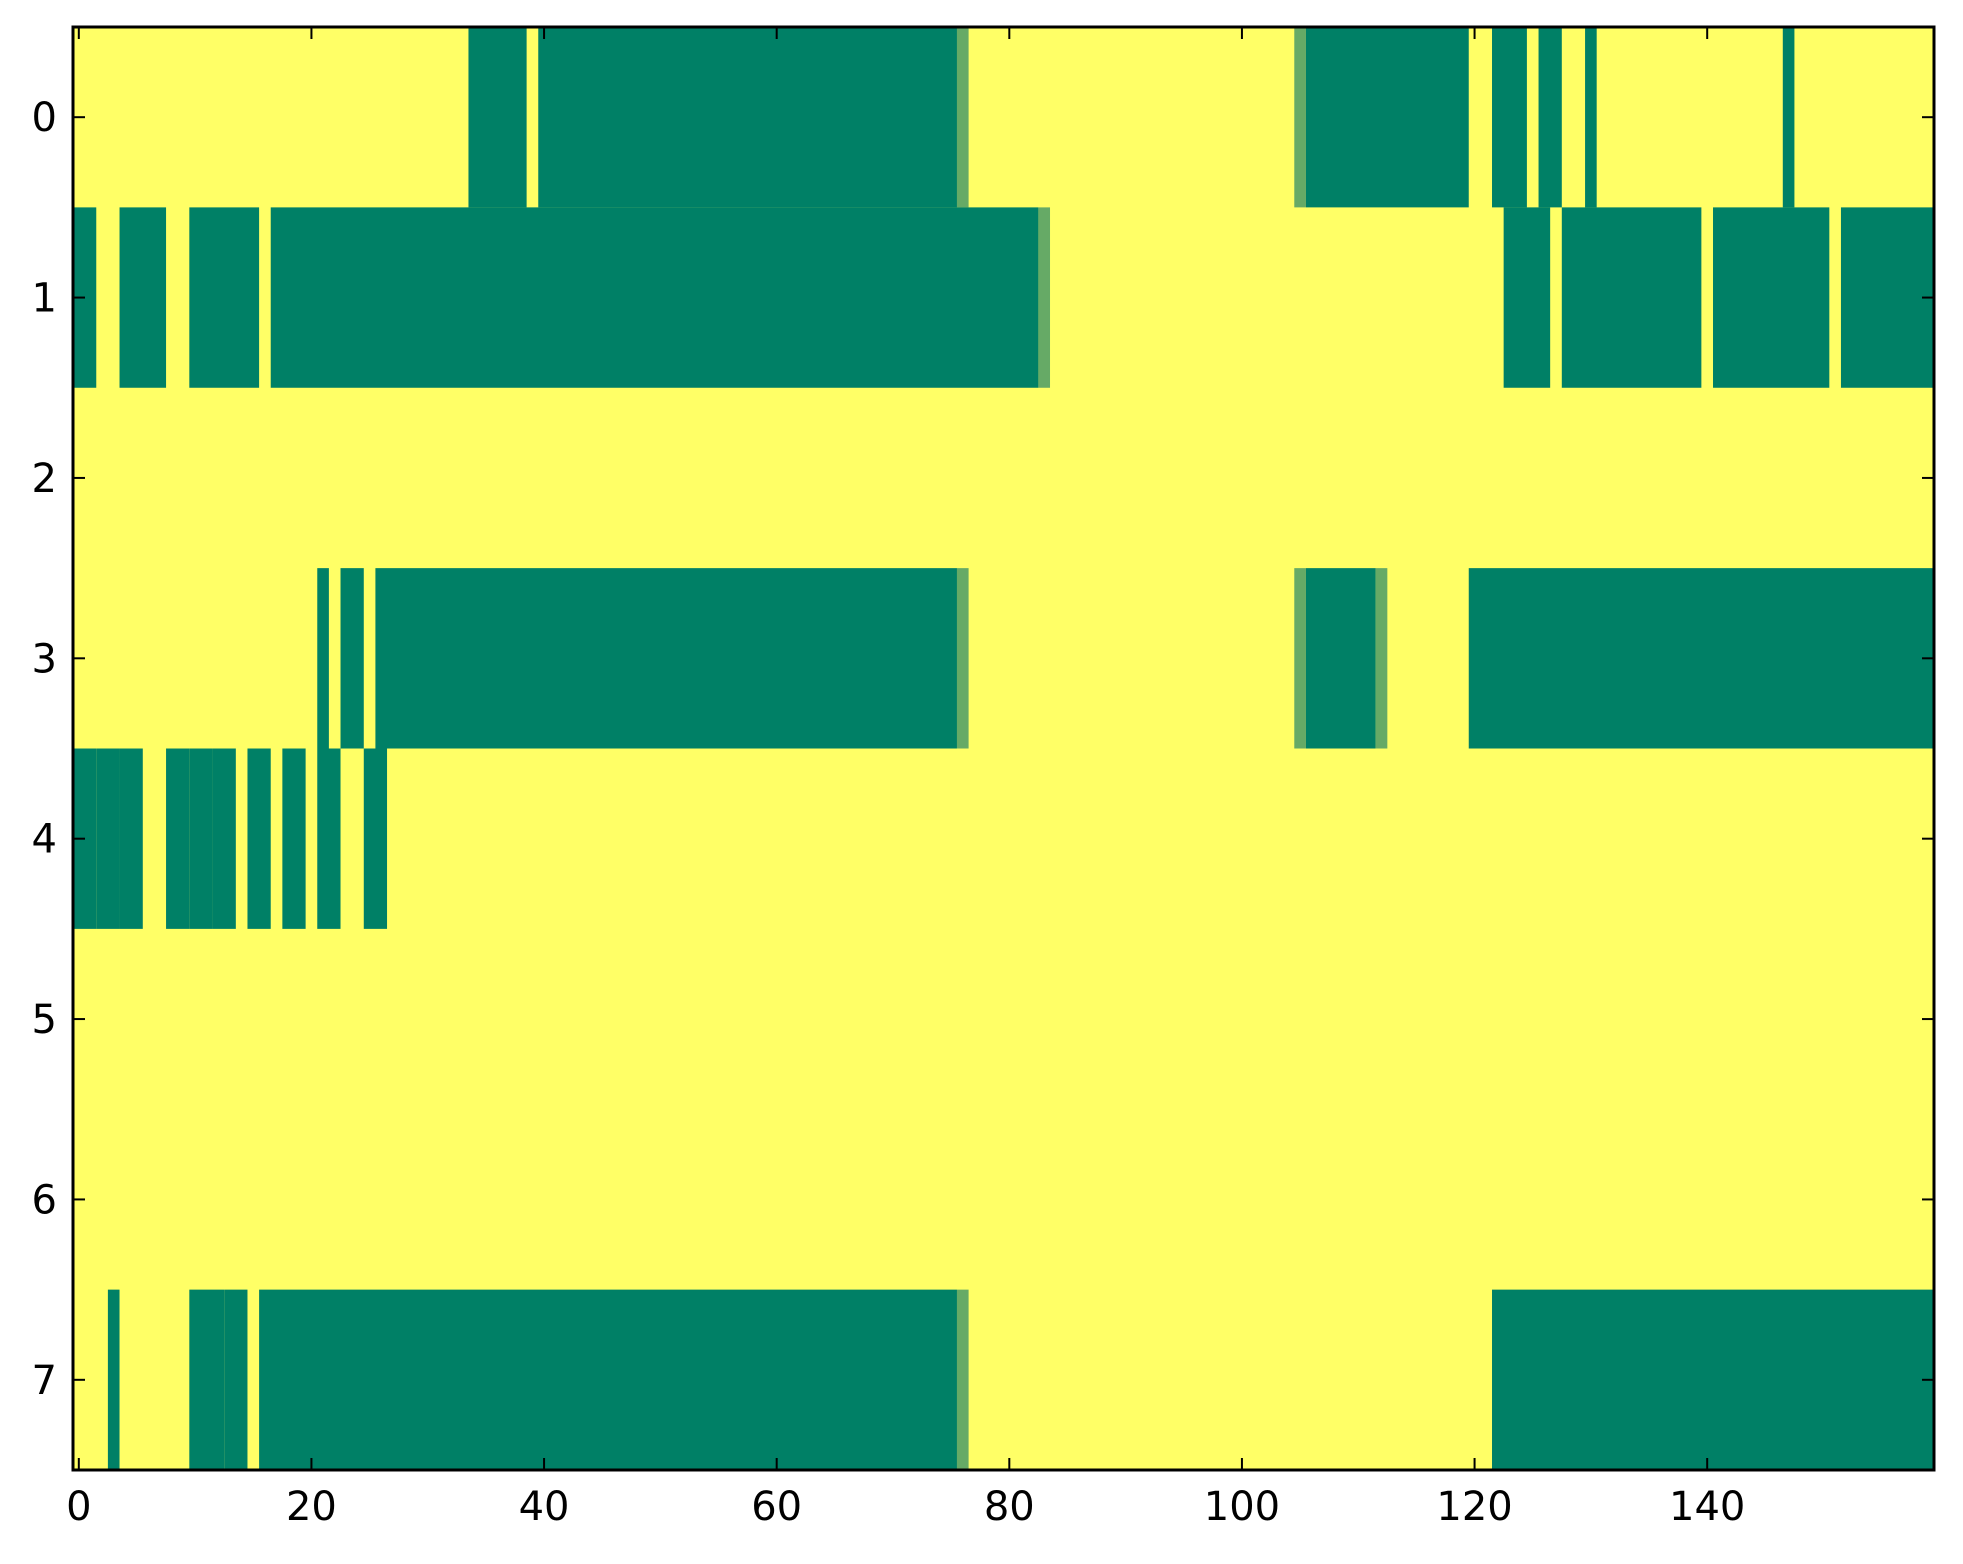  I want to click on y-tick-label-2: 2, so click(44, 479).